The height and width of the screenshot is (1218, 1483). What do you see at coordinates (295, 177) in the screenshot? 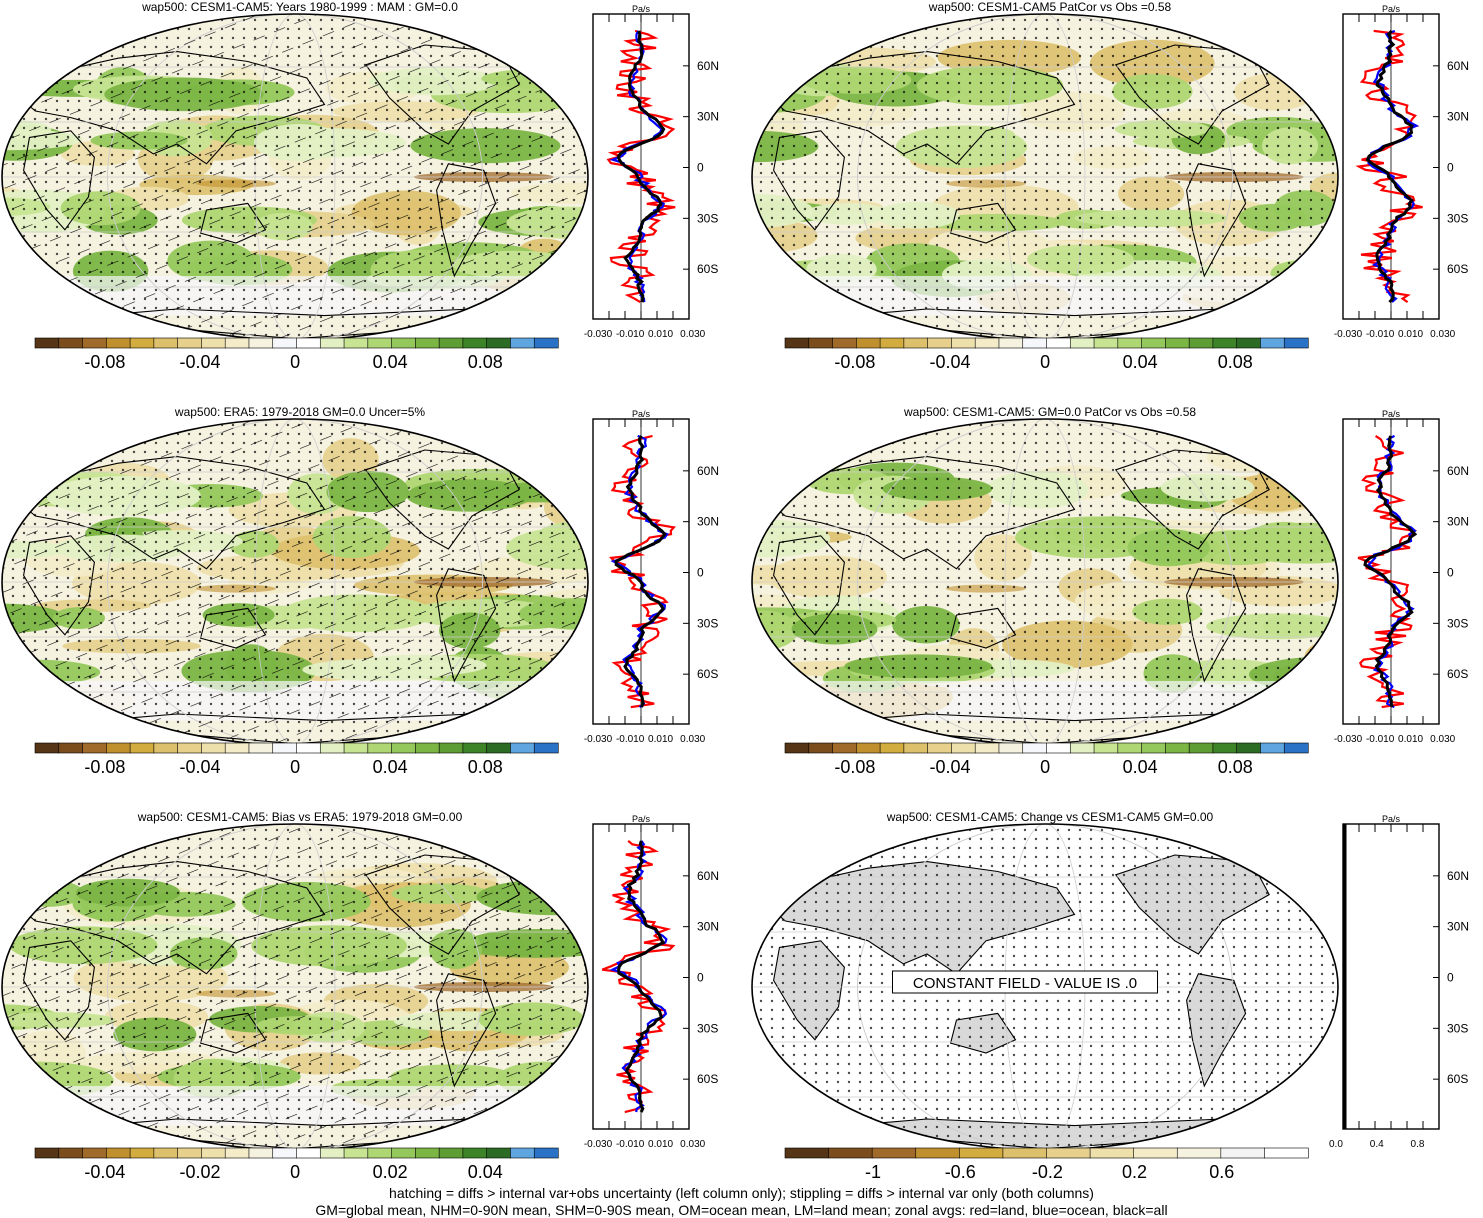
I see `hatching-overlay` at bounding box center [295, 177].